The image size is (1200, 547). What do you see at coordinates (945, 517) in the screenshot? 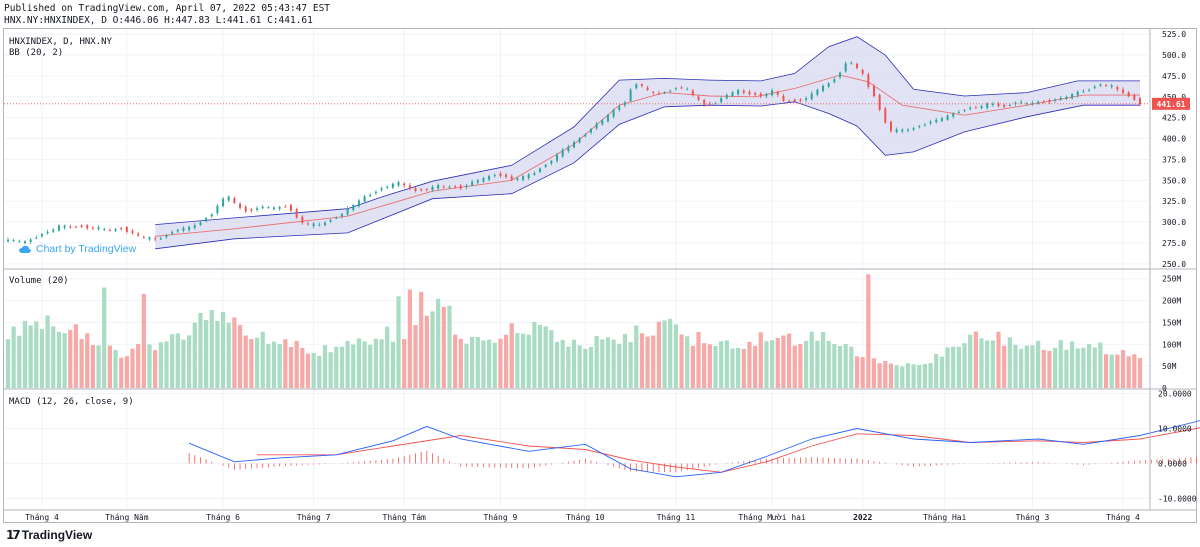
I see `x-tick-label: Tháng Hai` at bounding box center [945, 517].